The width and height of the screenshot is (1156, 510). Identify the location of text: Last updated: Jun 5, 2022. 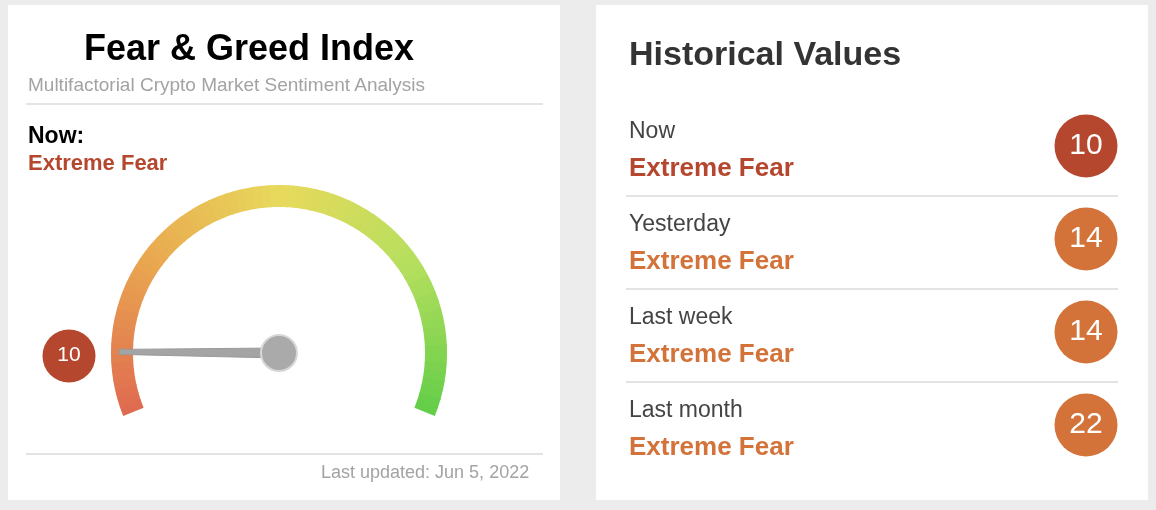
(425, 472).